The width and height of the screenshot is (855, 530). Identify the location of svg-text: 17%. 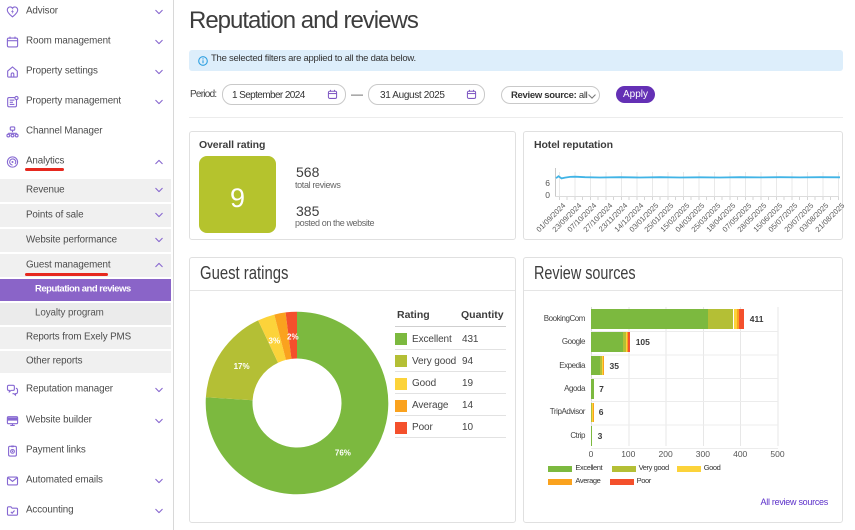
(242, 366).